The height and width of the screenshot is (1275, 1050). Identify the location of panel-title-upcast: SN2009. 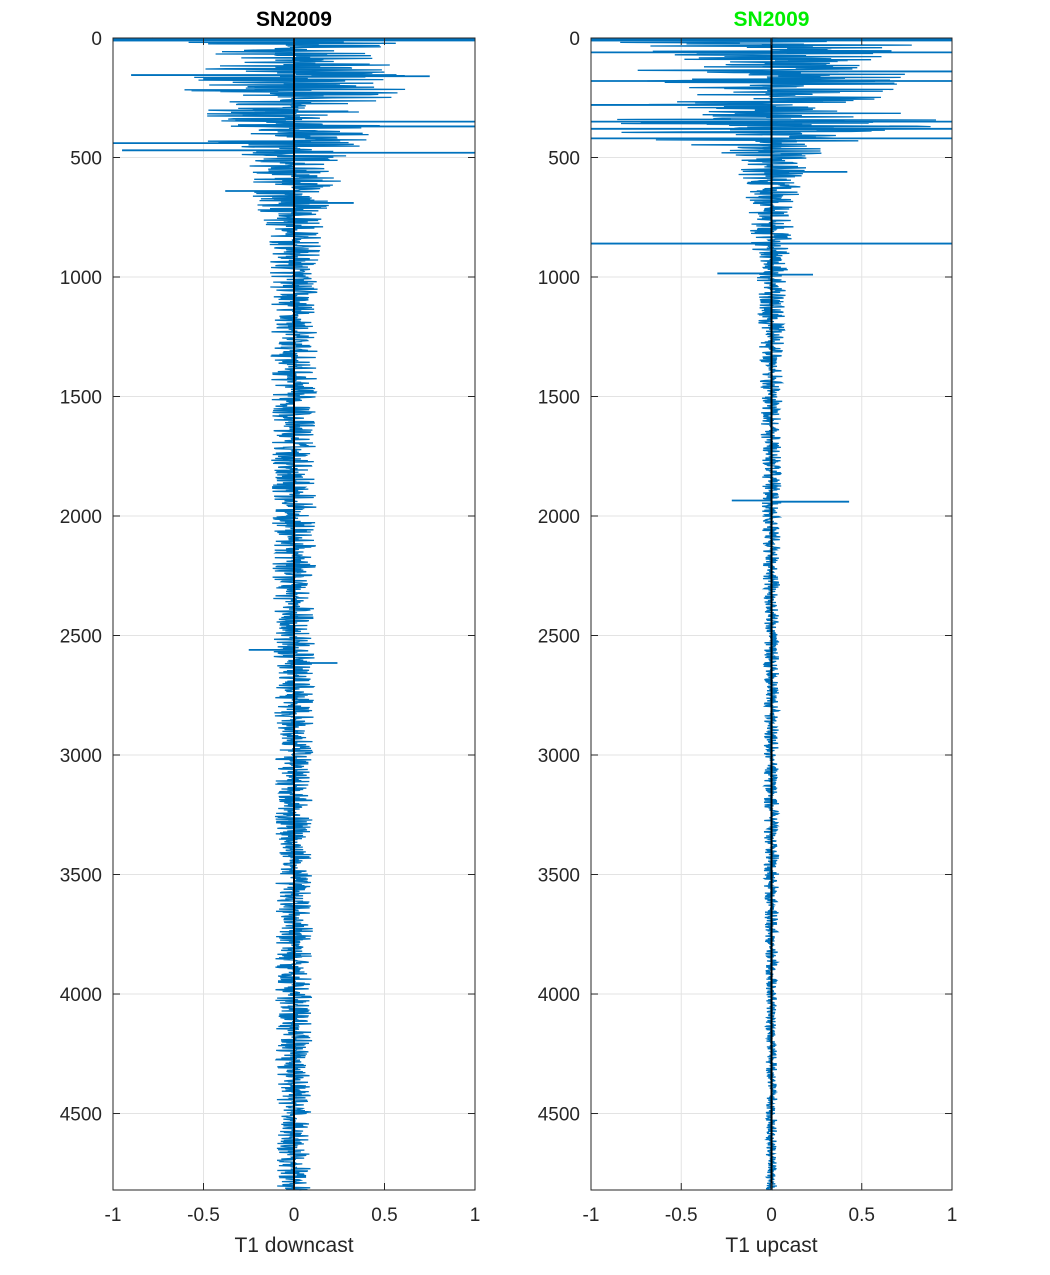
(772, 19).